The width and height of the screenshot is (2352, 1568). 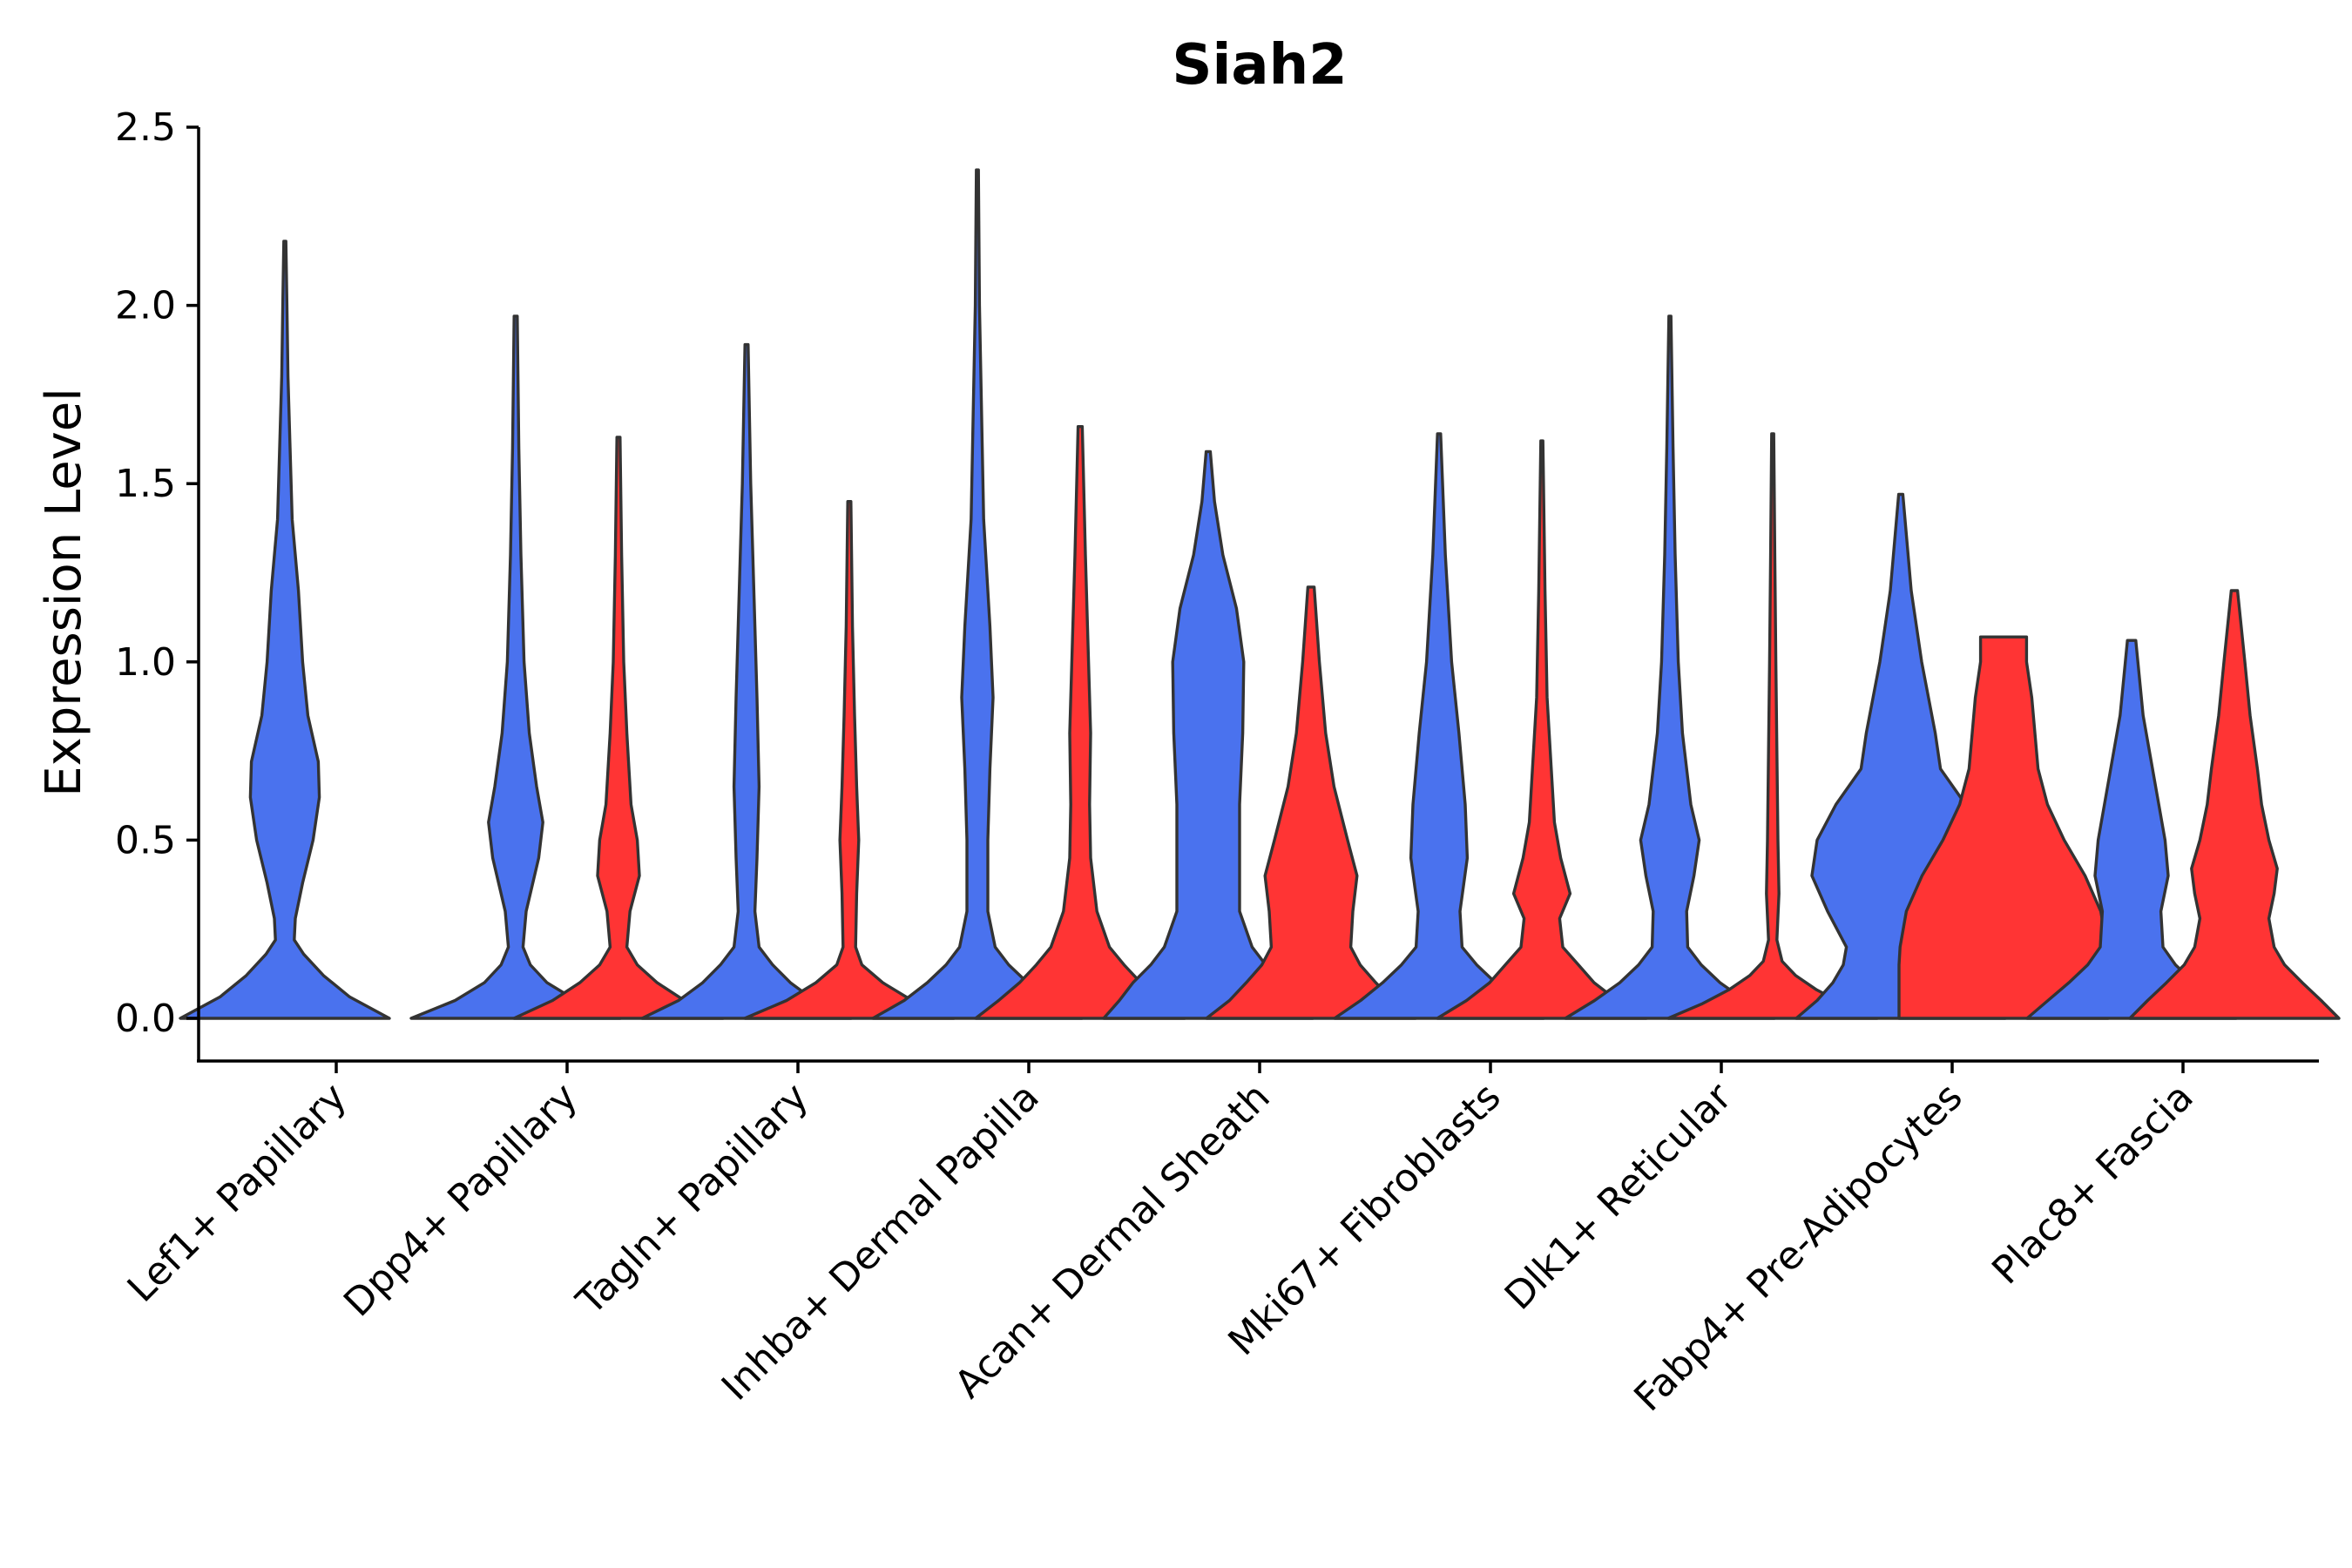 I want to click on x-tick-label: Tagln+ Papillary, so click(x=692, y=1199).